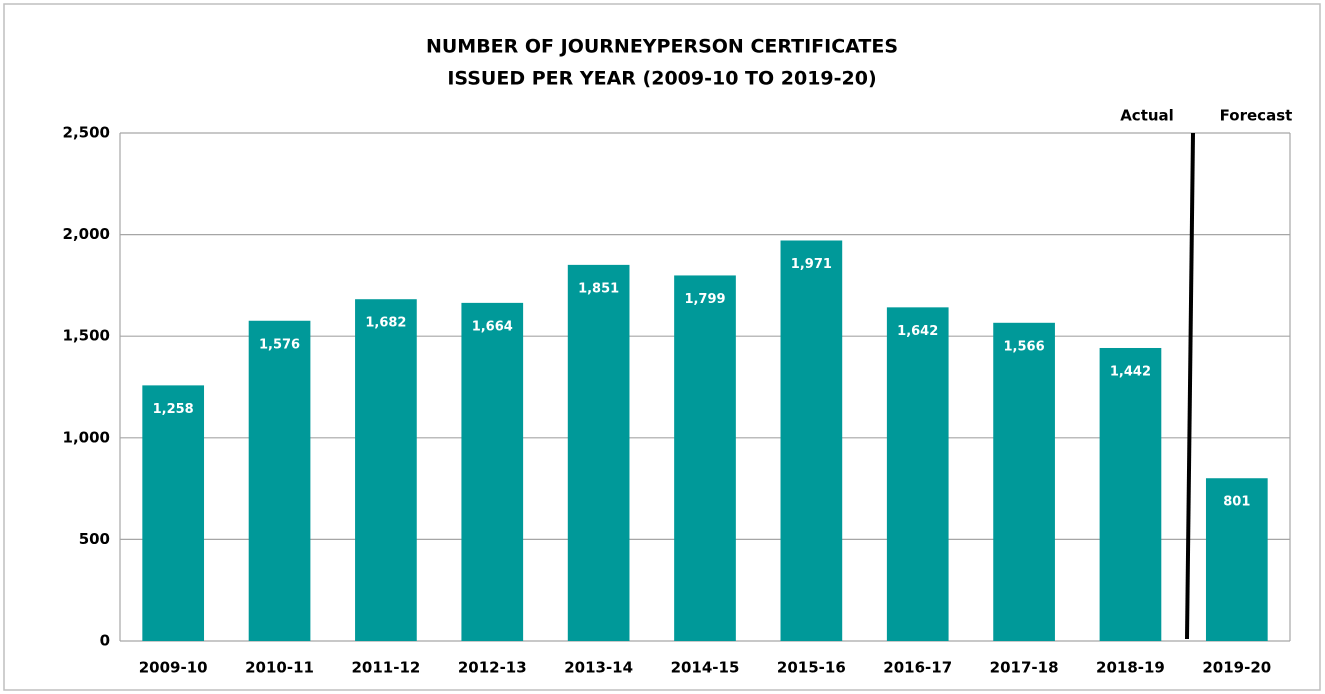 The image size is (1325, 694). What do you see at coordinates (704, 299) in the screenshot?
I see `value-label: 1,799` at bounding box center [704, 299].